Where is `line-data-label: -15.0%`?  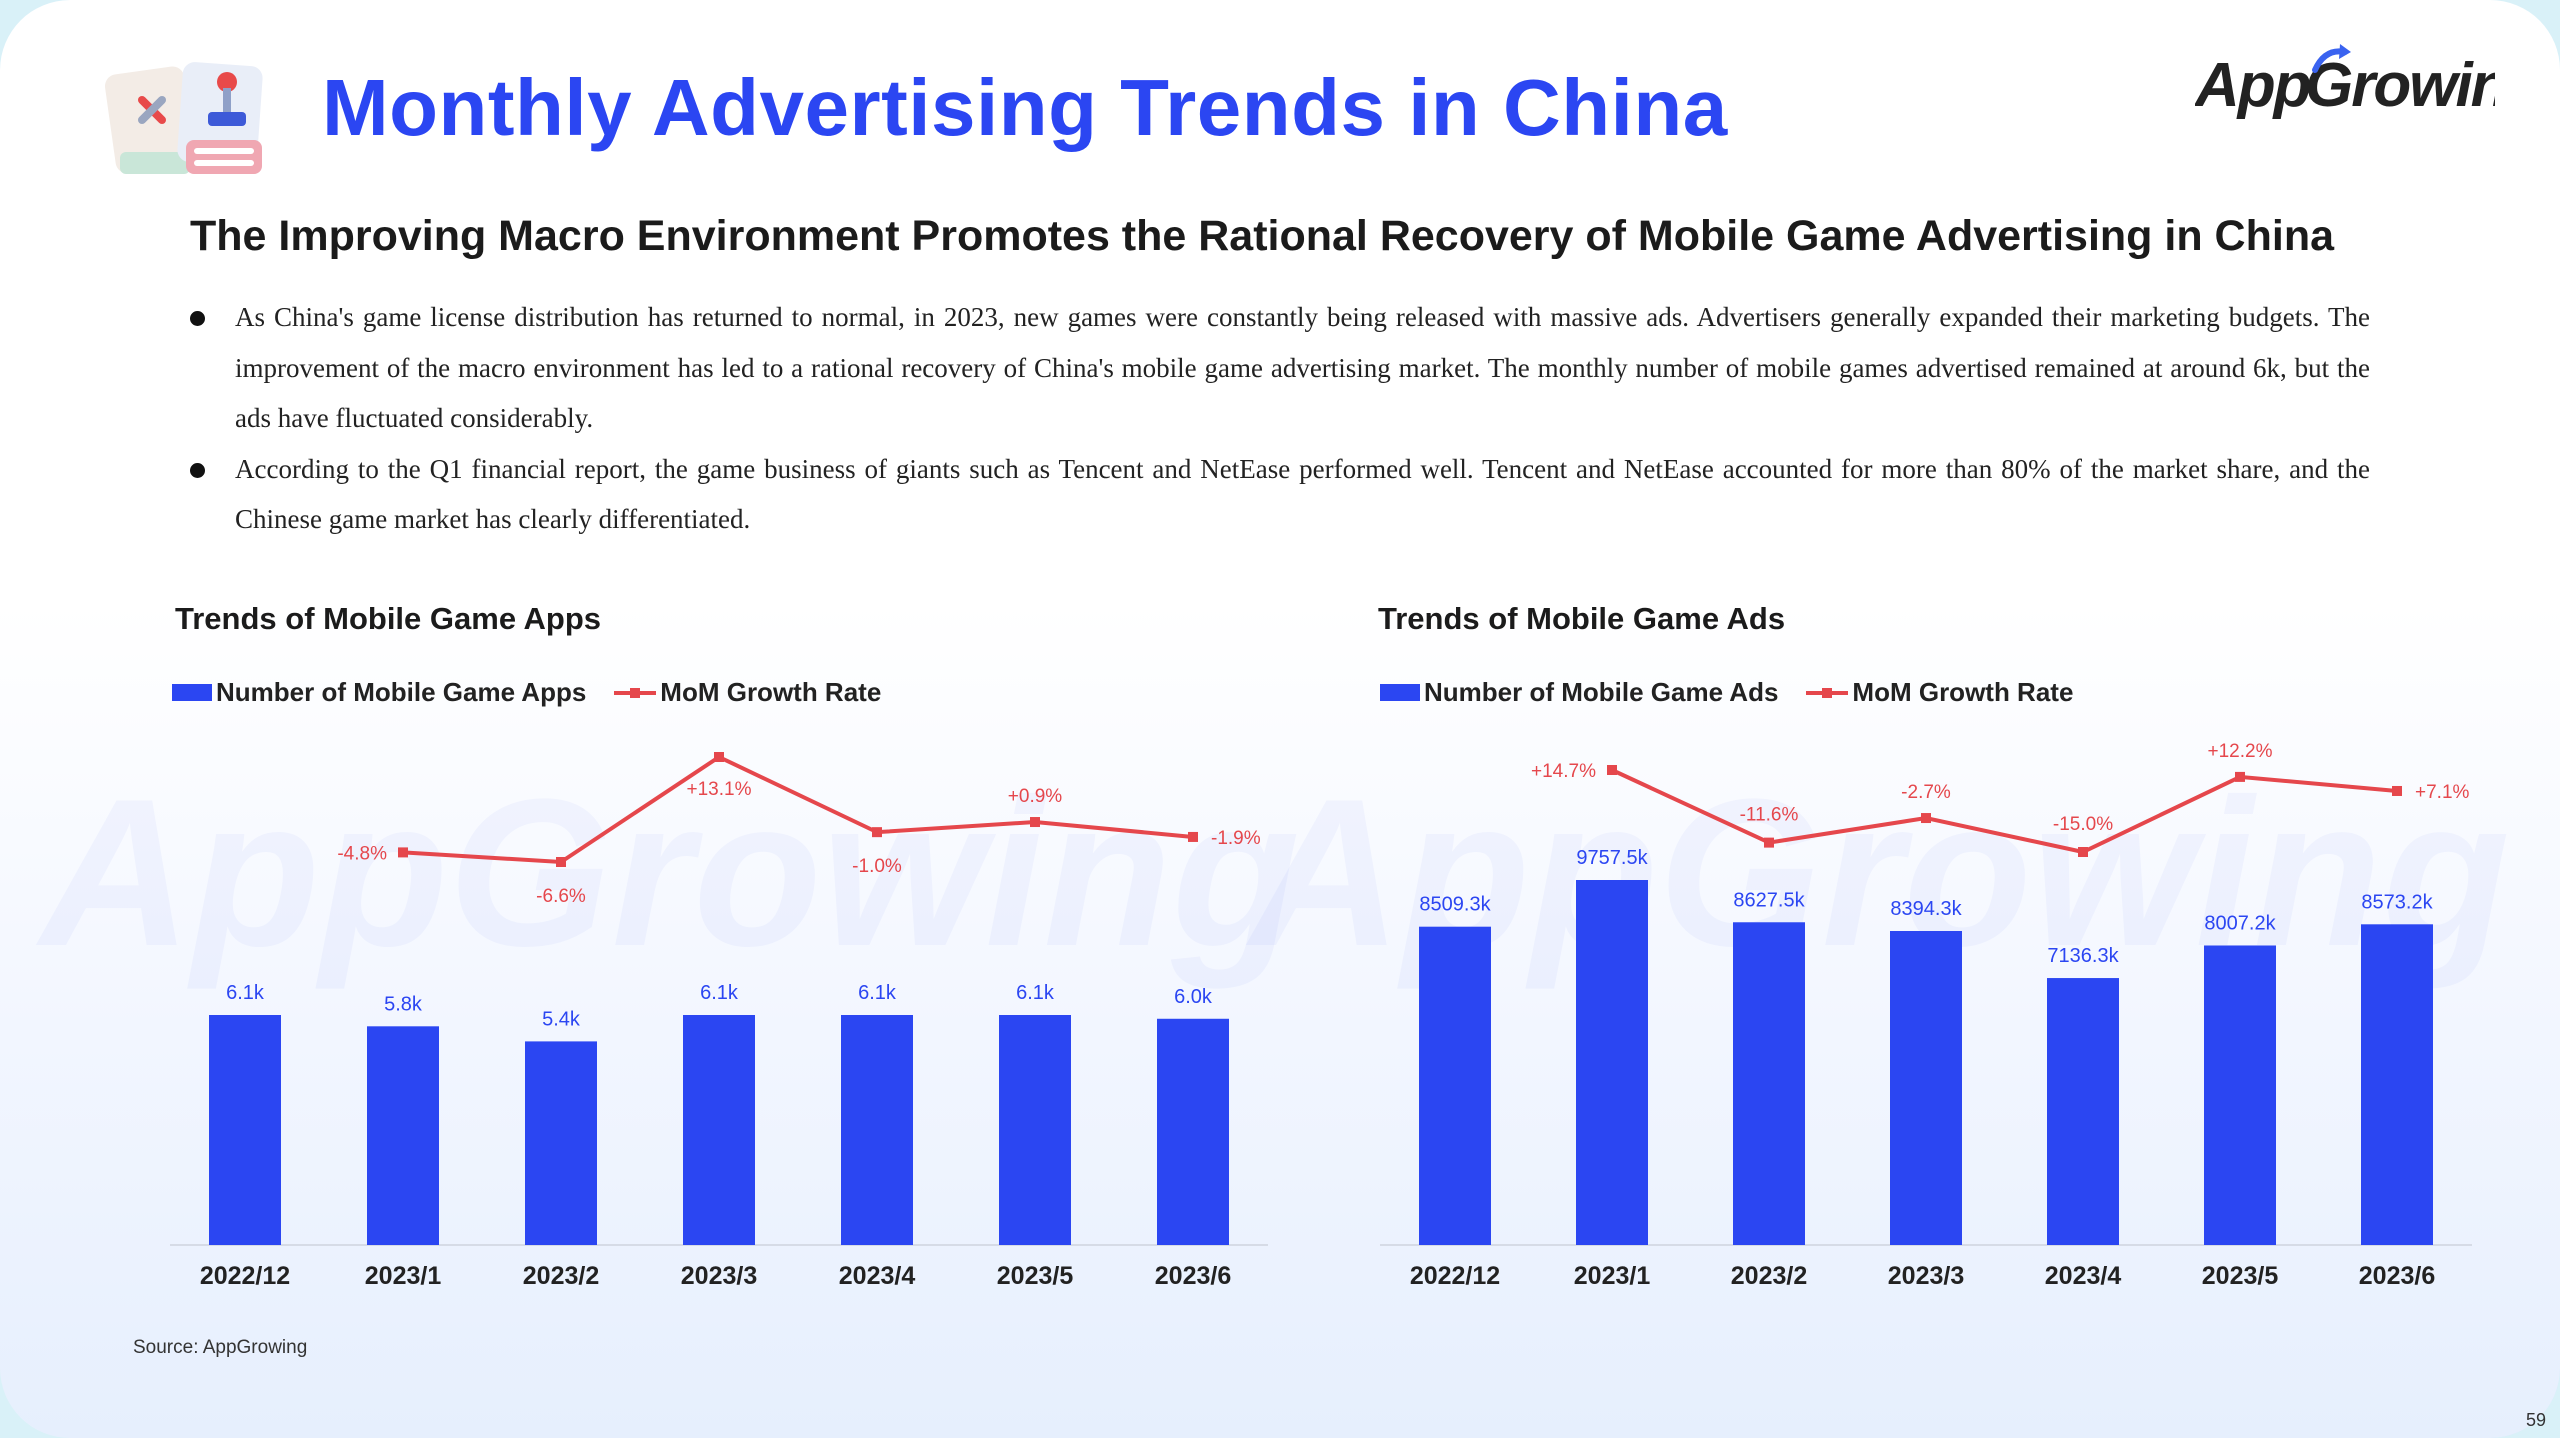 line-data-label: -15.0% is located at coordinates (2083, 824).